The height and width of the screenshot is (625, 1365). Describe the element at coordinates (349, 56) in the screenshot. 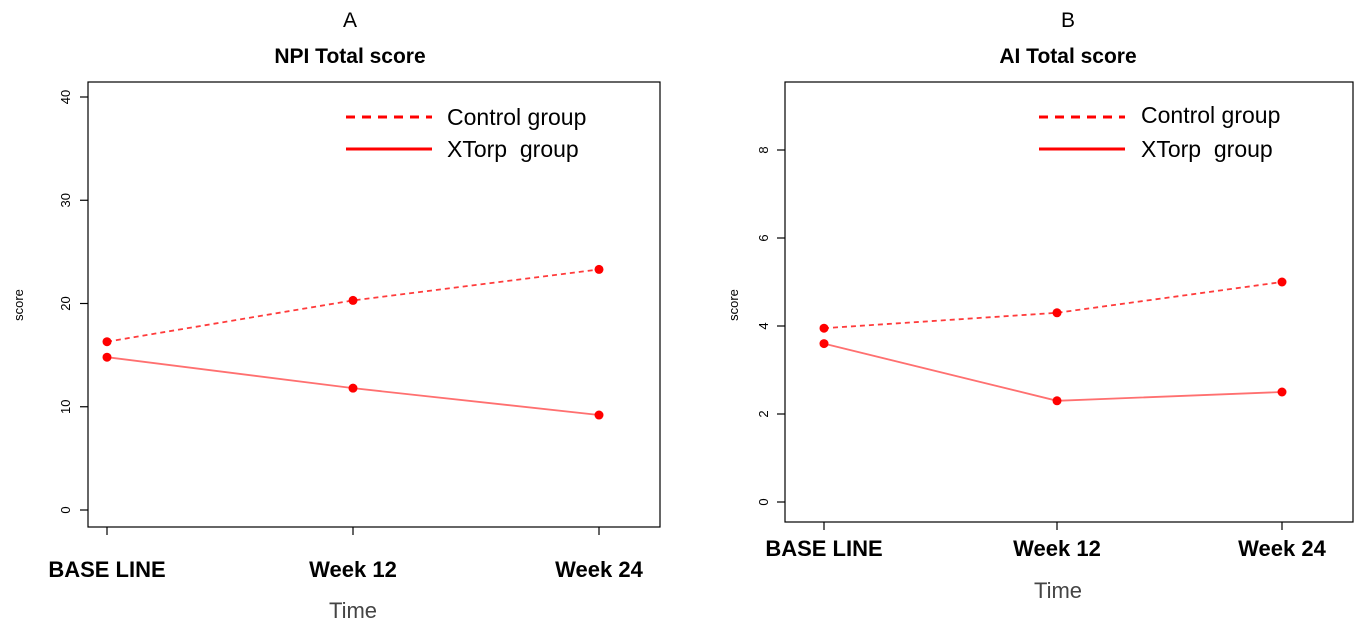

I see `chart-title: NPI Total score` at that location.